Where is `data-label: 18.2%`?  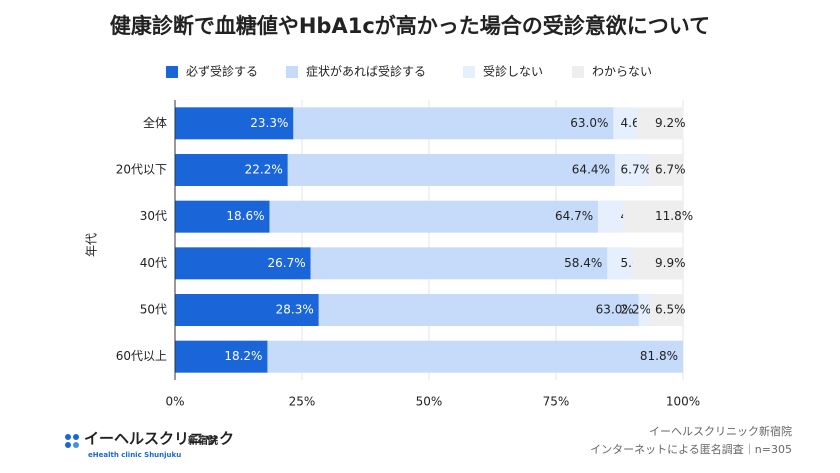
data-label: 18.2% is located at coordinates (243, 356).